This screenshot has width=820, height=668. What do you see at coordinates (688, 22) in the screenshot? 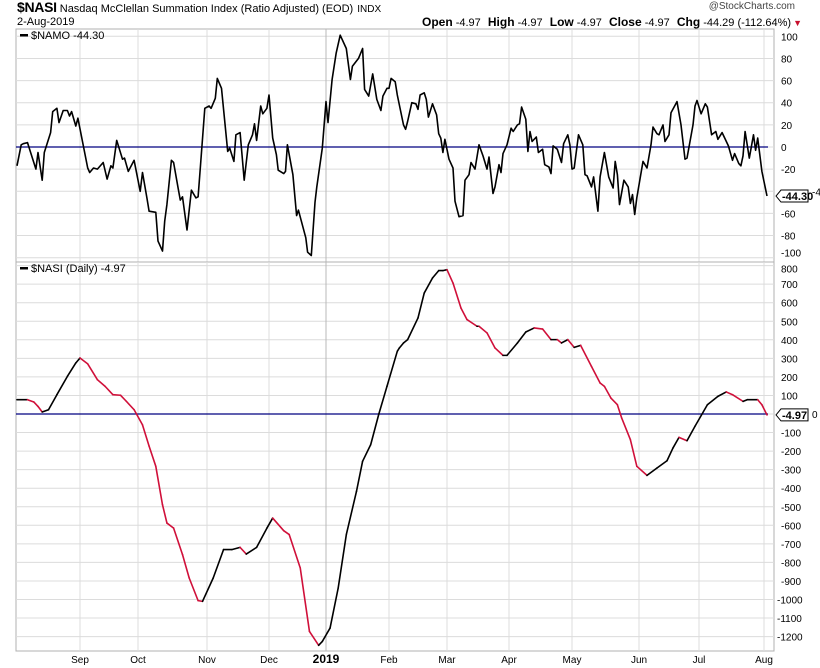
I see `chg-label: Chg` at bounding box center [688, 22].